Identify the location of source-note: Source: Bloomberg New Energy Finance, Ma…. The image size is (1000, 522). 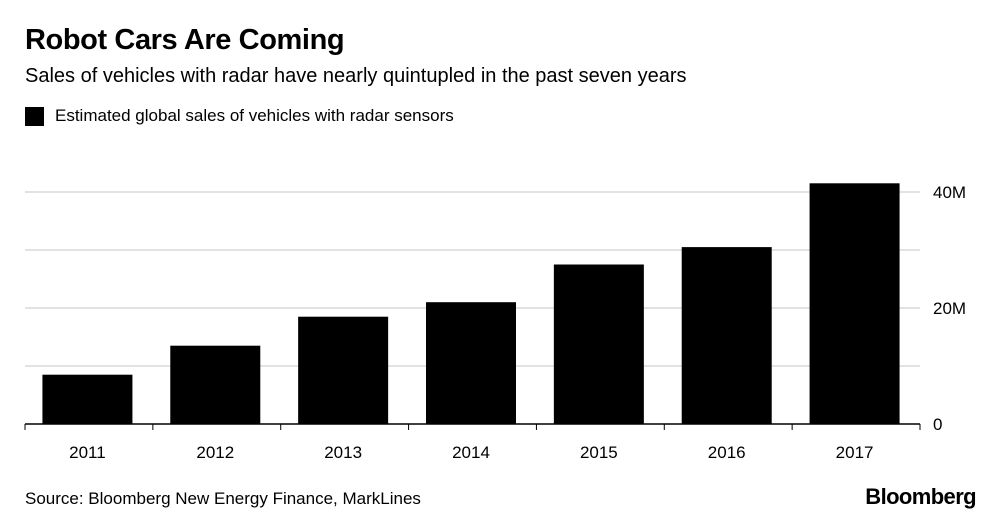
(223, 498).